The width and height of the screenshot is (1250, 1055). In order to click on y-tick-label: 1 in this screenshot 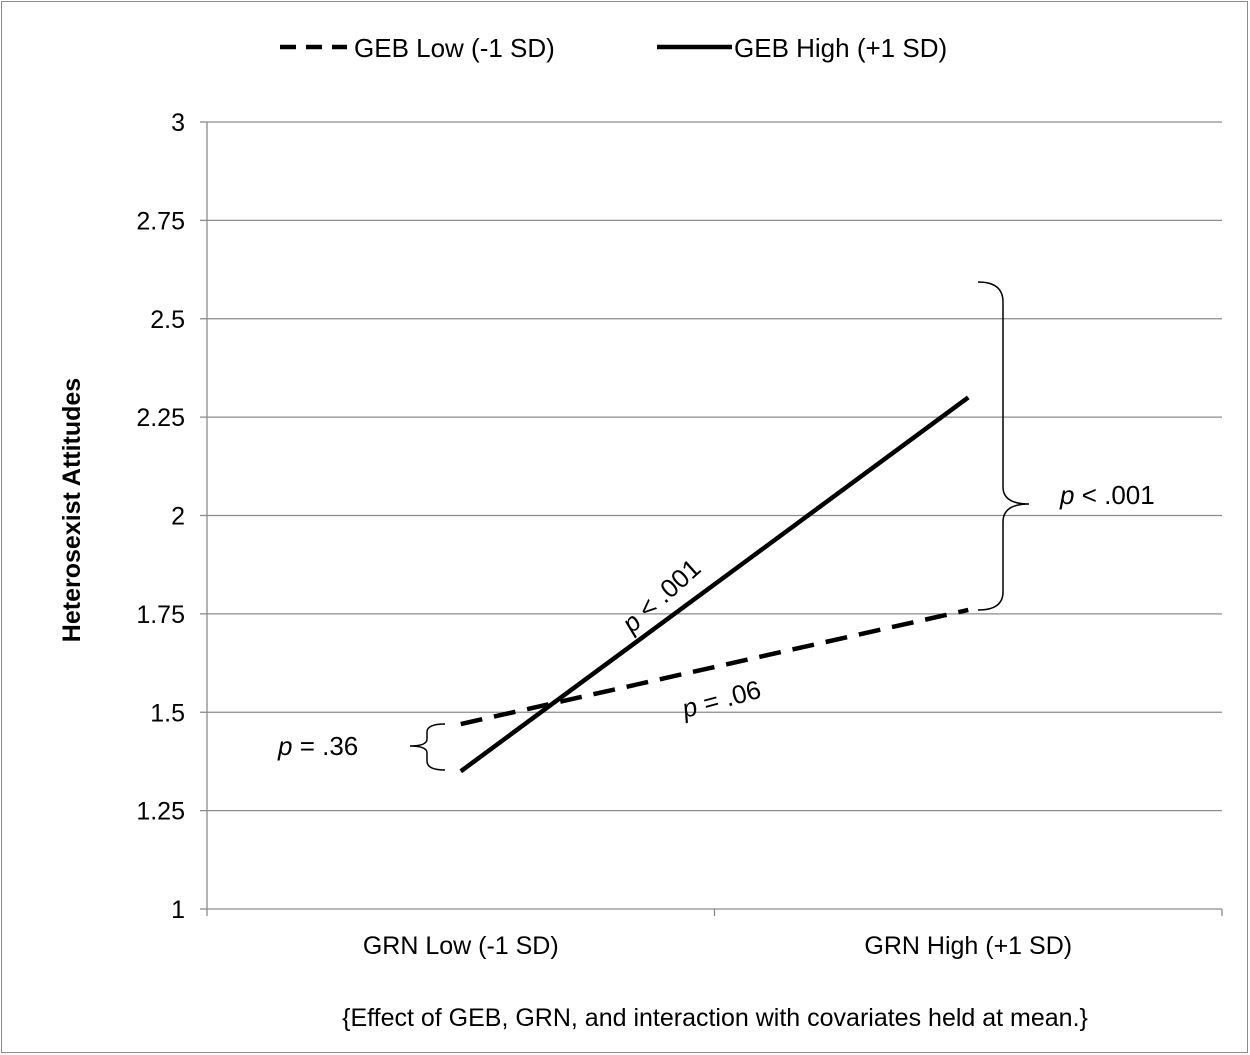, I will do `click(178, 910)`.